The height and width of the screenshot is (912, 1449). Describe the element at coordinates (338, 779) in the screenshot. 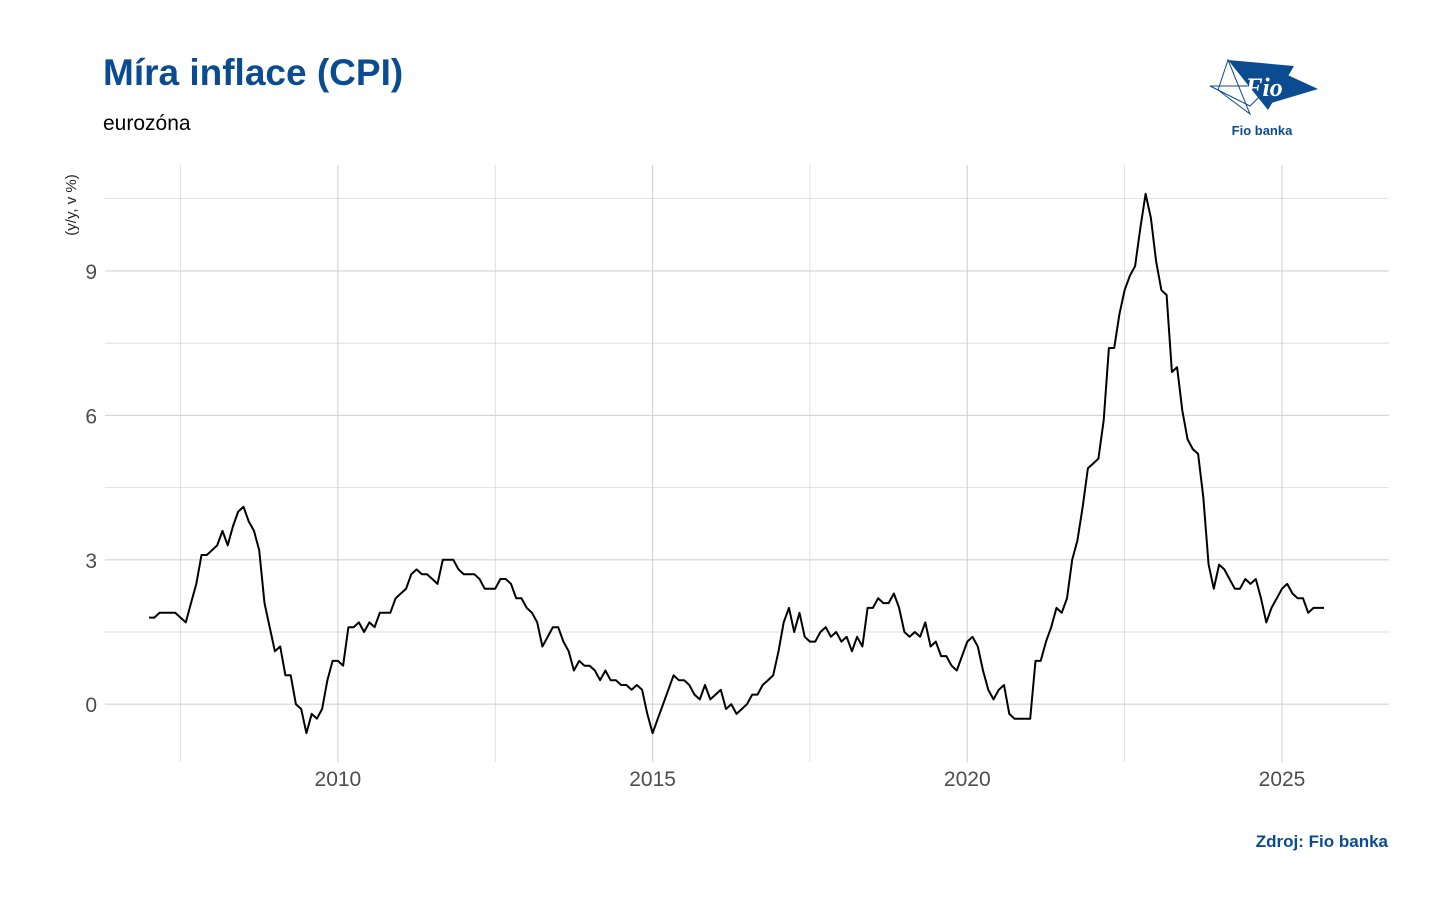

I see `x-tick-label: 2010` at that location.